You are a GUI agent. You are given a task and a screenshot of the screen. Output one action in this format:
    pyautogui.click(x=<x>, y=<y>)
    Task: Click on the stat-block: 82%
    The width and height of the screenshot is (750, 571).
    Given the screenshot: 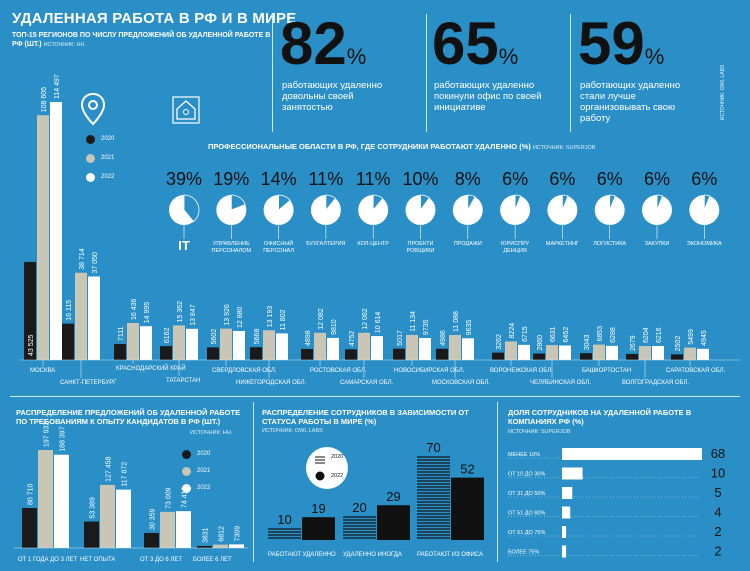 What is the action you would take?
    pyautogui.click(x=323, y=44)
    